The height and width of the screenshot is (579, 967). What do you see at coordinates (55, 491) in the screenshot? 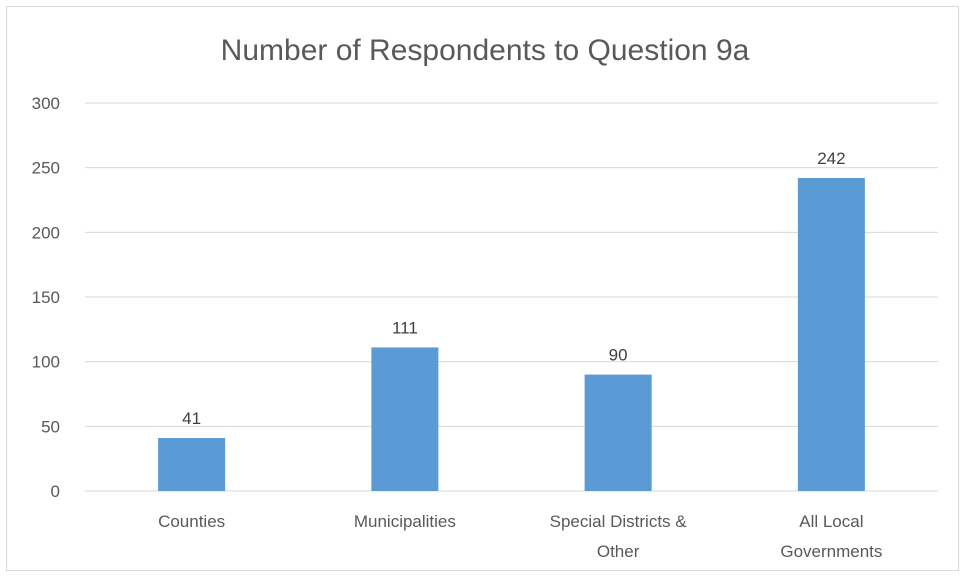
I see `y-tick-label: 0` at bounding box center [55, 491].